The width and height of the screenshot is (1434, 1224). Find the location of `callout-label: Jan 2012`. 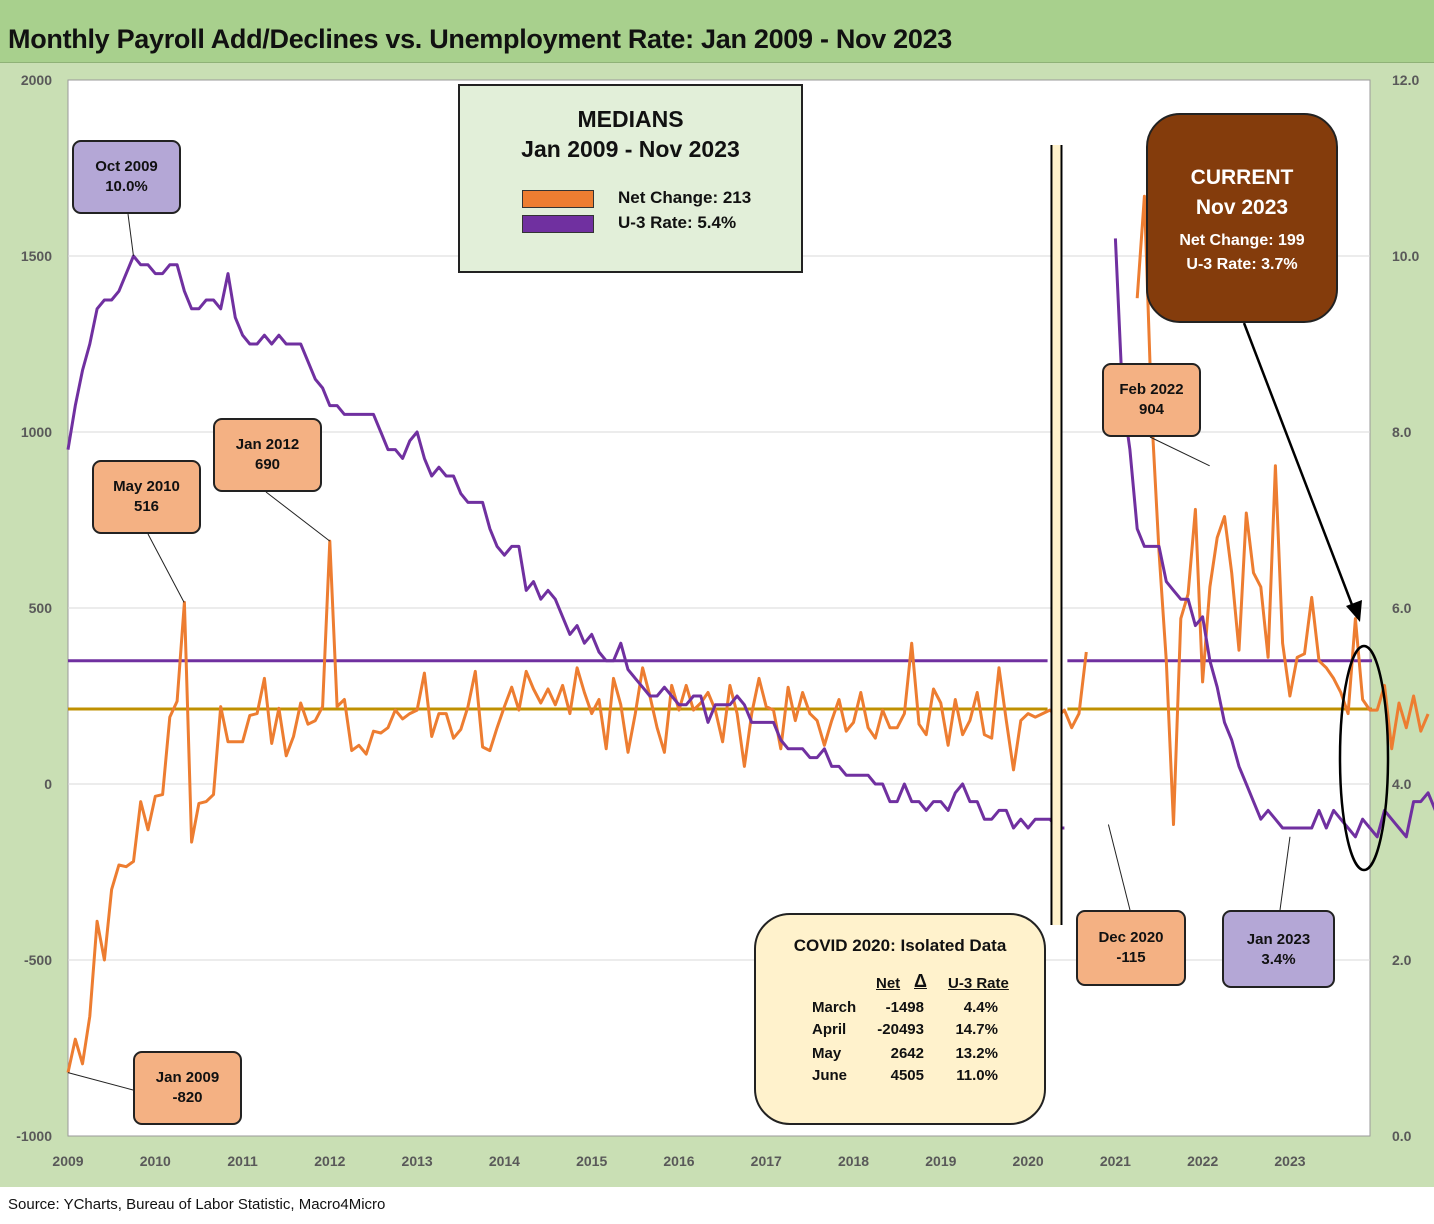

callout-label: Jan 2012 is located at coordinates (267, 444).